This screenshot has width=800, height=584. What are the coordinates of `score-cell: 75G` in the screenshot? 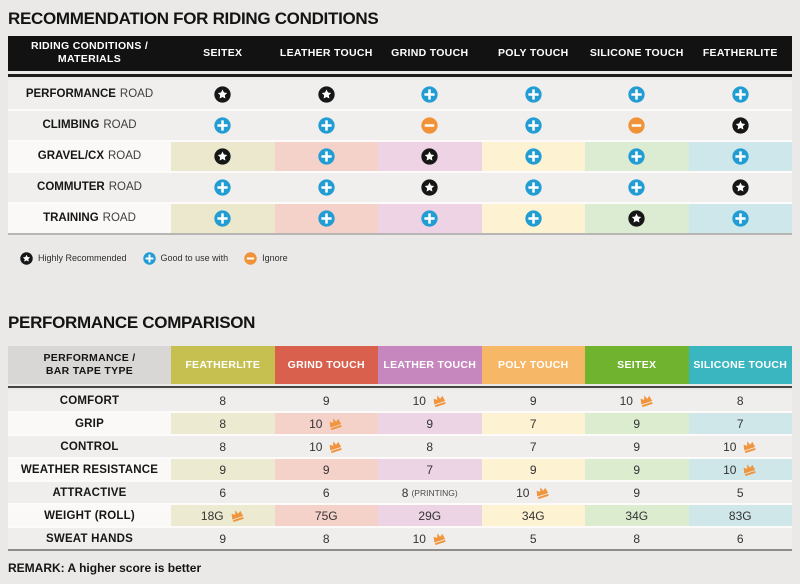 It's located at (326, 516).